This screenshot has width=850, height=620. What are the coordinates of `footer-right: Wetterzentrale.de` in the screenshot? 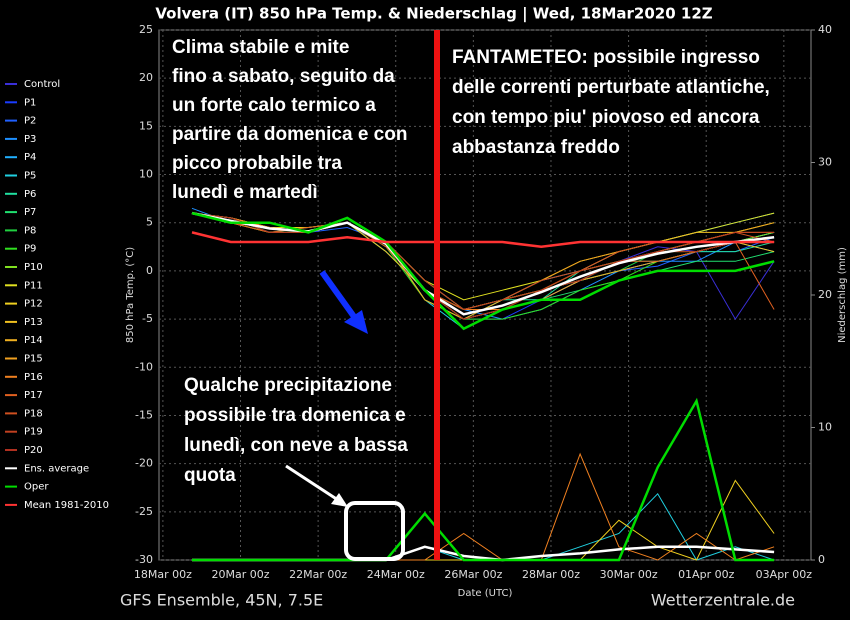 It's located at (723, 600).